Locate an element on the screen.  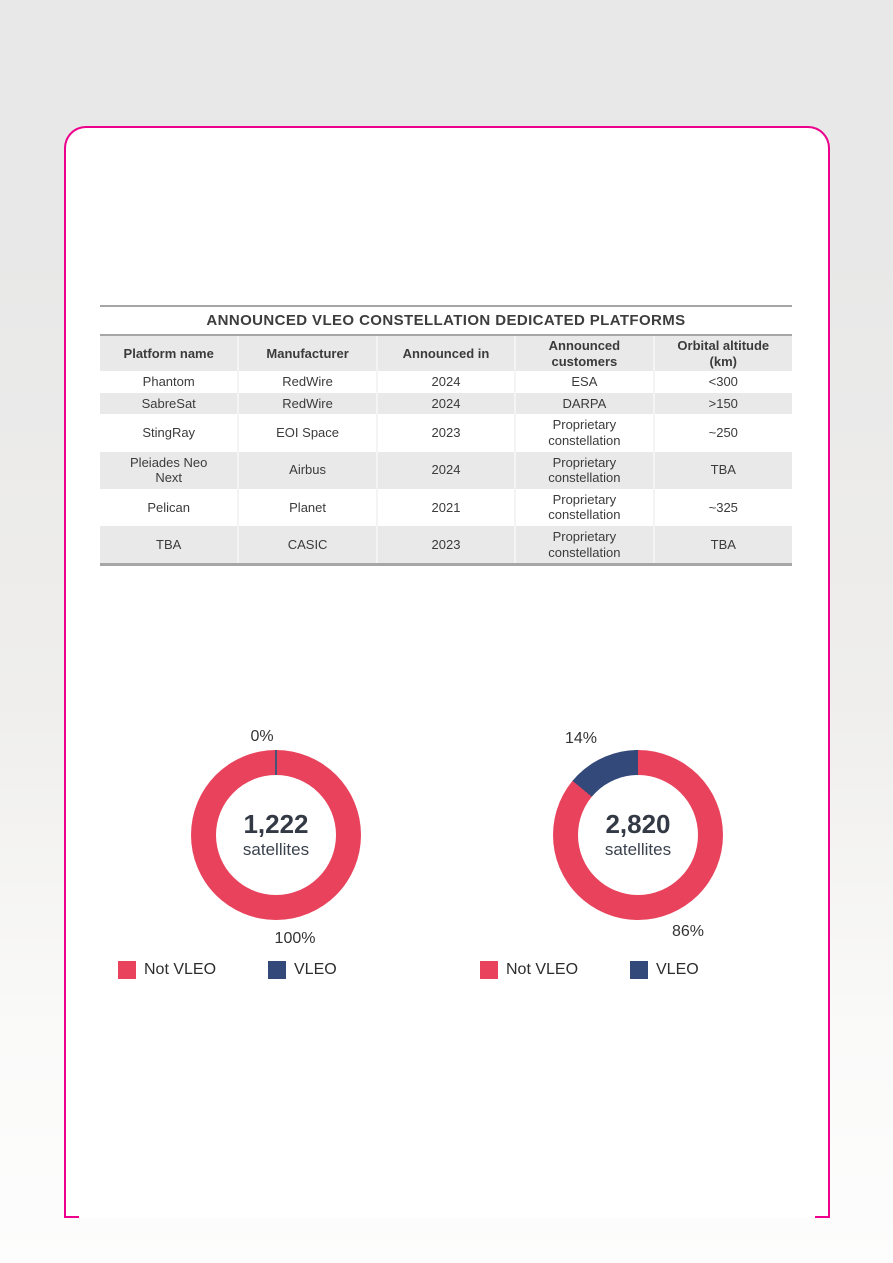
vleo-percent-label: 0% is located at coordinates (262, 736).